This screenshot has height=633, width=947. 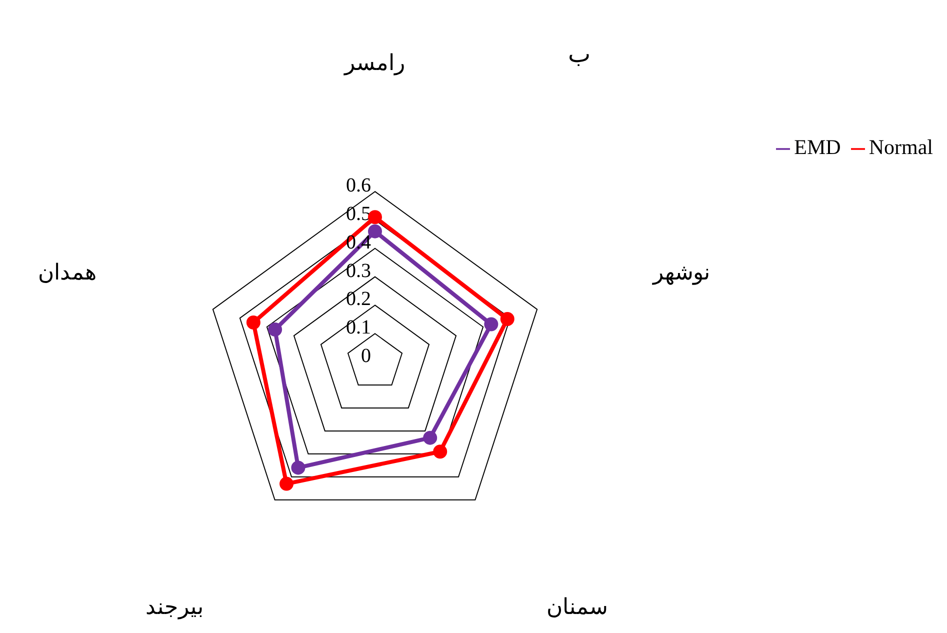 I want to click on y-tick-label: 0.6, so click(x=358, y=185).